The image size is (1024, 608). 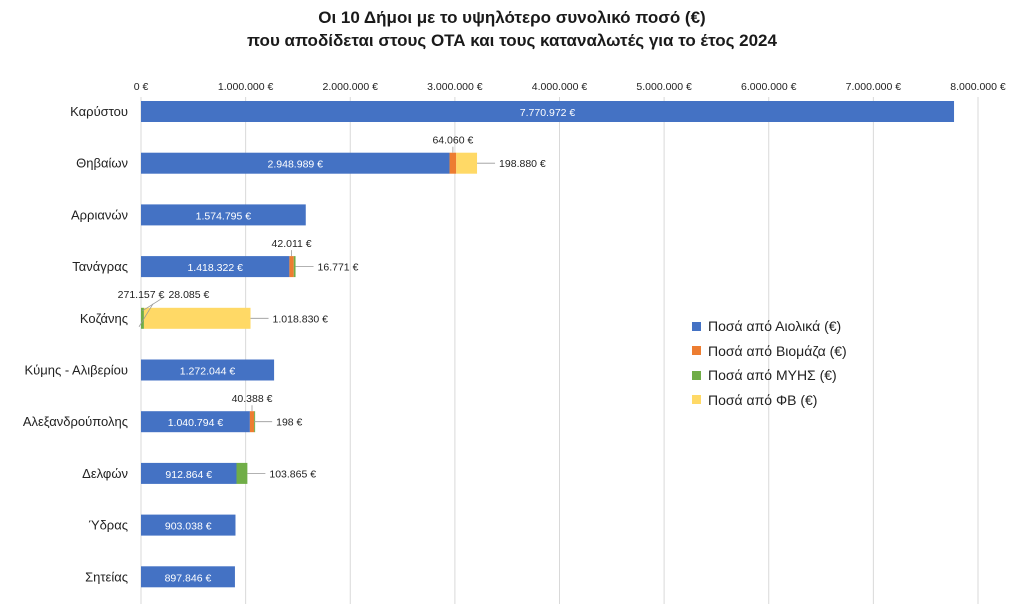 I want to click on legend-label: Ποσά από Αιολικά (€), so click(x=775, y=326).